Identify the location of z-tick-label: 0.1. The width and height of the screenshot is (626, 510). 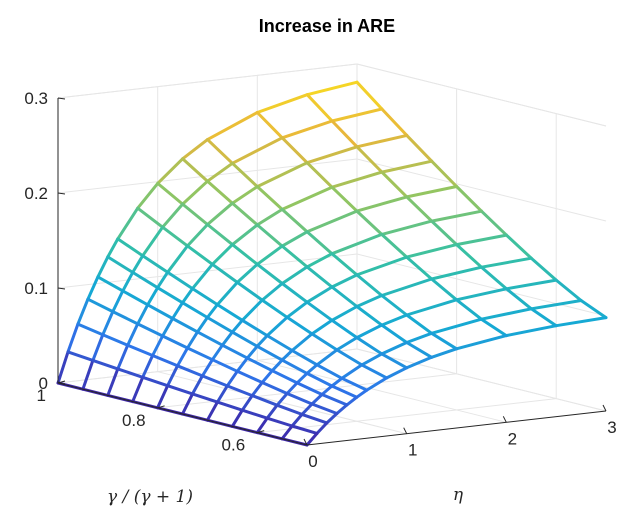
(36, 288).